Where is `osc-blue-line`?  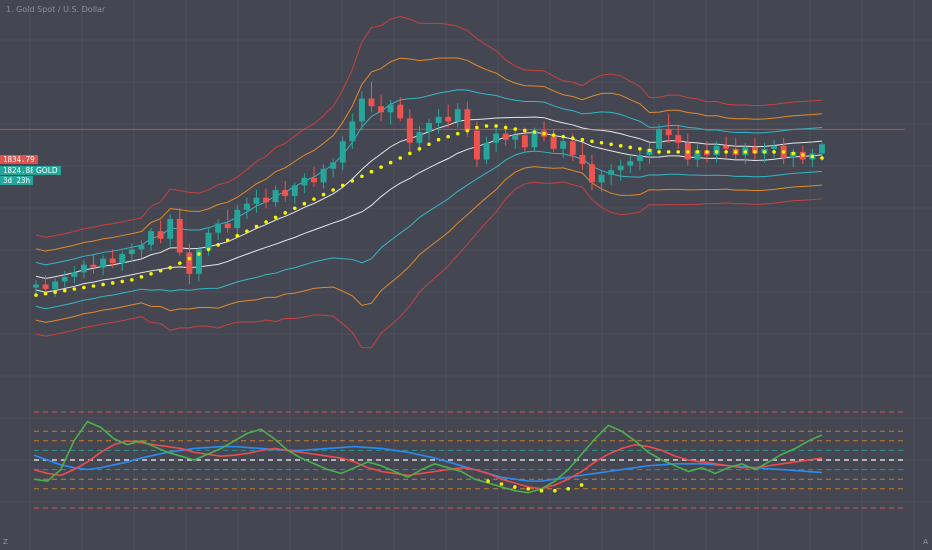 osc-blue-line is located at coordinates (428, 463).